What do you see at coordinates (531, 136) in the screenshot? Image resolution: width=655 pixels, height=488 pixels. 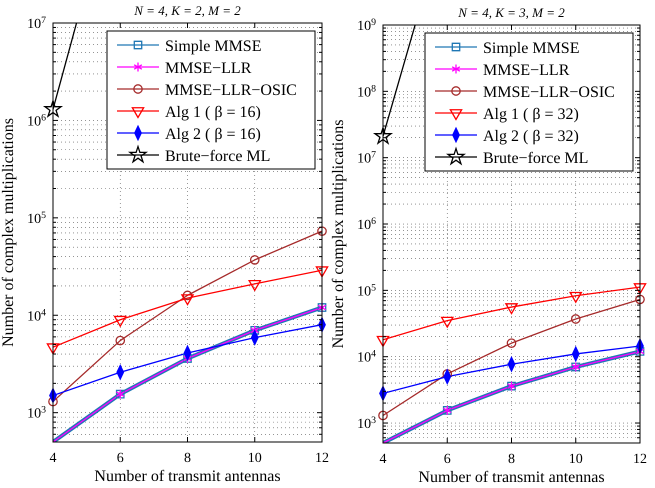 I see `legend-label: Alg 2 ( β = 32)` at bounding box center [531, 136].